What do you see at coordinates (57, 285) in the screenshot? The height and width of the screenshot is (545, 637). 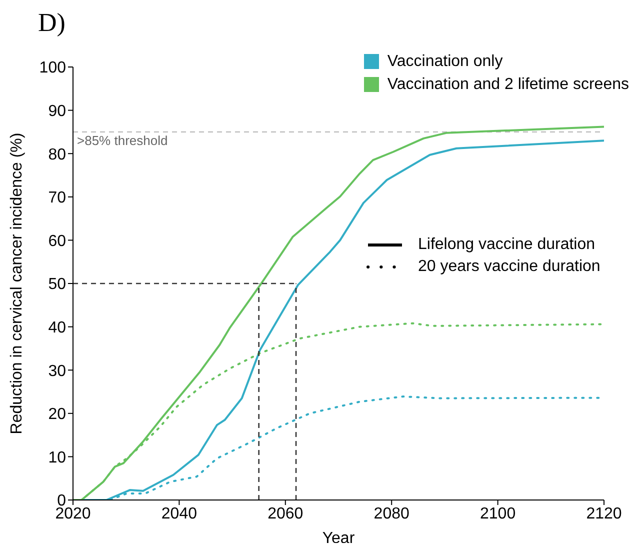 I see `y-tick-label: 50` at bounding box center [57, 285].